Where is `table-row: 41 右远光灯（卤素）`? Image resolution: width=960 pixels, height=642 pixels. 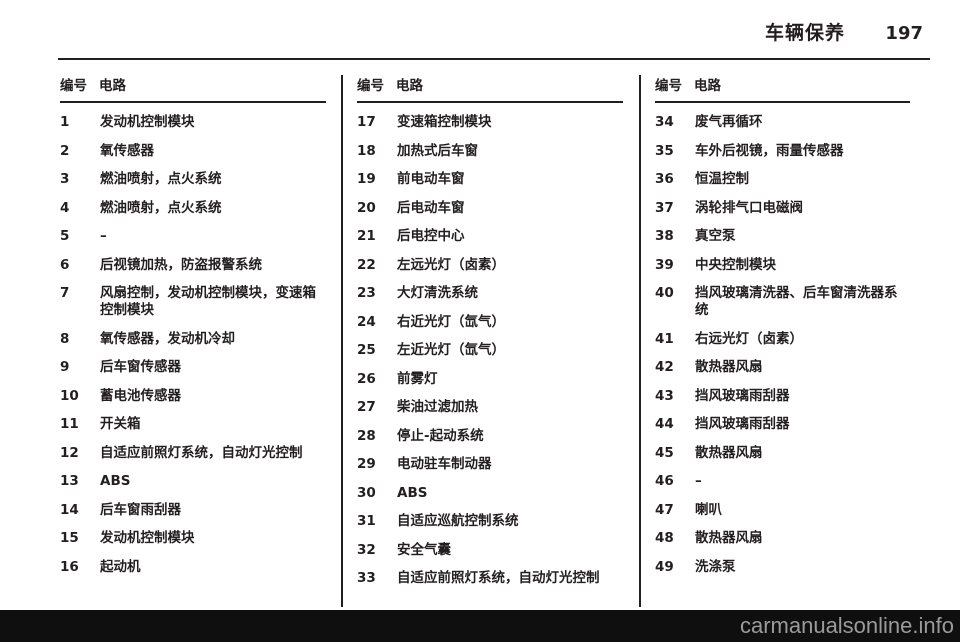 table-row: 41 右远光灯（卤素） is located at coordinates (782, 339).